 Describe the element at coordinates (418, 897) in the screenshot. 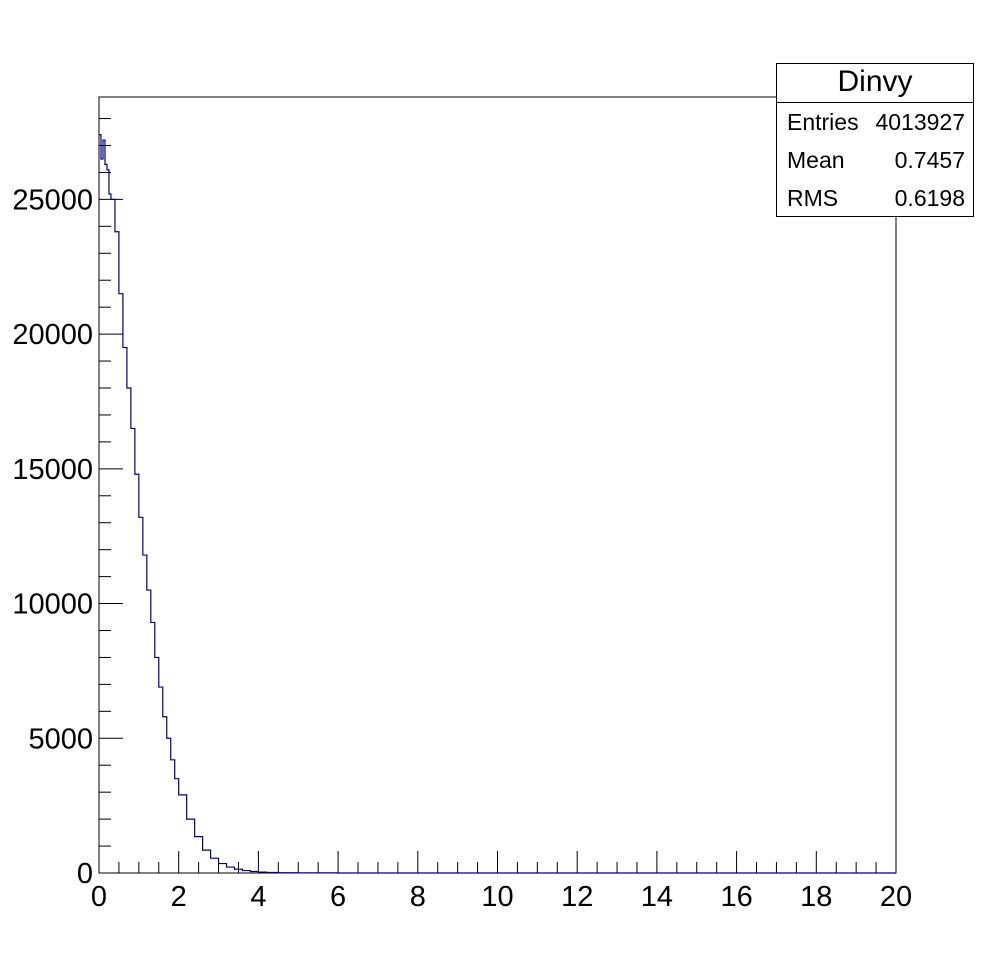

I see `x-tick-label: 8` at that location.